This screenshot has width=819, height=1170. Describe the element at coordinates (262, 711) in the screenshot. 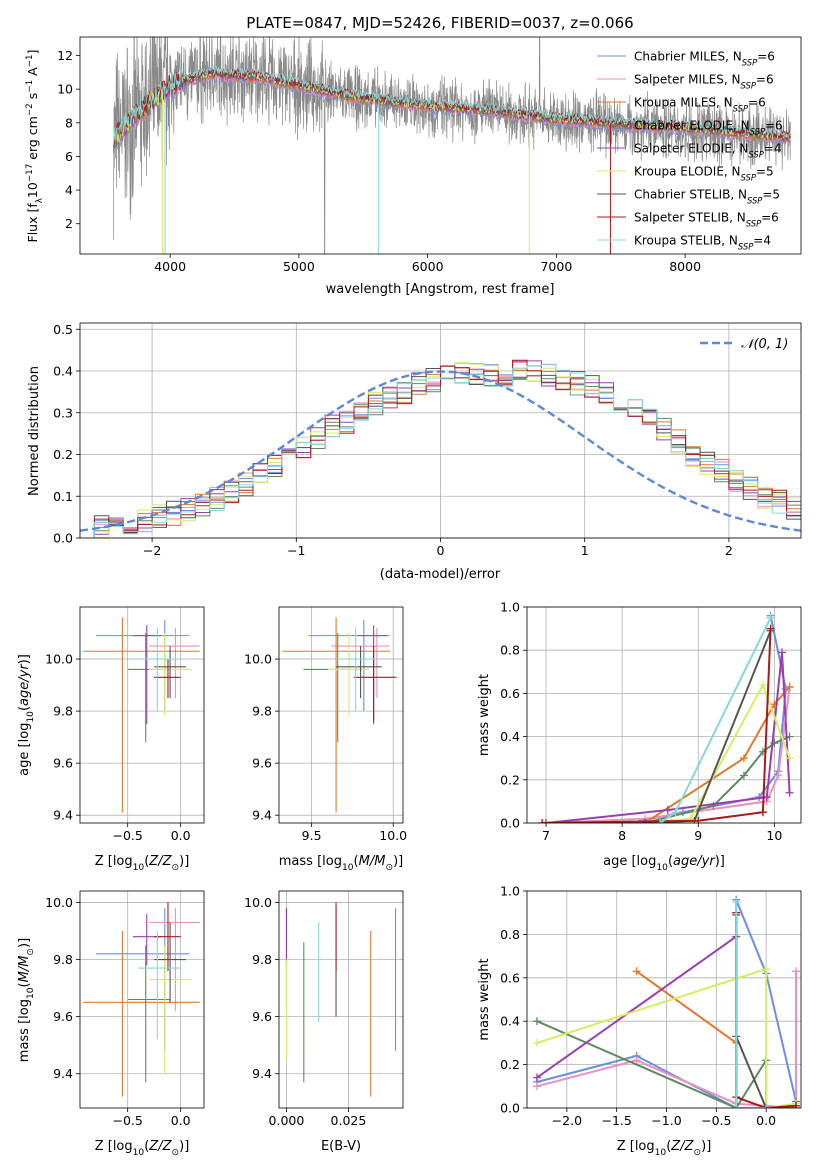

I see `y-tick-label: 9.8` at that location.